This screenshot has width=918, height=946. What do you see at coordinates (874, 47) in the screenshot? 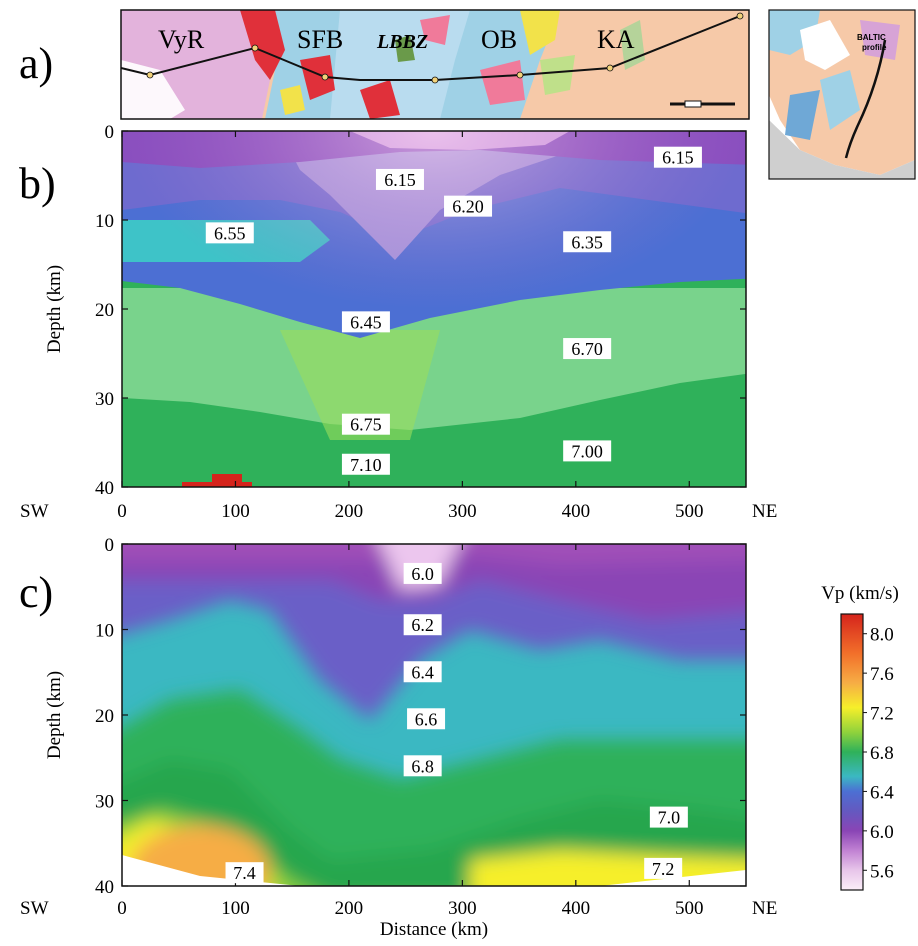
I see `inset-label-line2: profile` at bounding box center [874, 47].